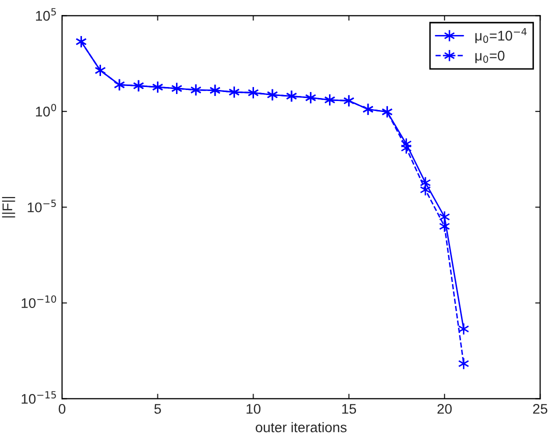  What do you see at coordinates (42, 206) in the screenshot?
I see `y-tick-label: 10$^{−5}$` at bounding box center [42, 206].